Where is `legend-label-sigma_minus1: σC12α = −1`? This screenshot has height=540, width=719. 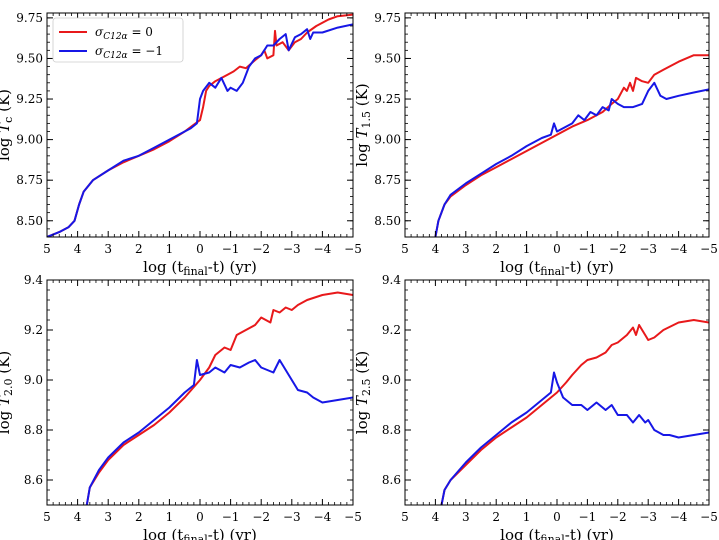 legend-label-sigma_minus1: σC12α = −1 is located at coordinates (129, 52).